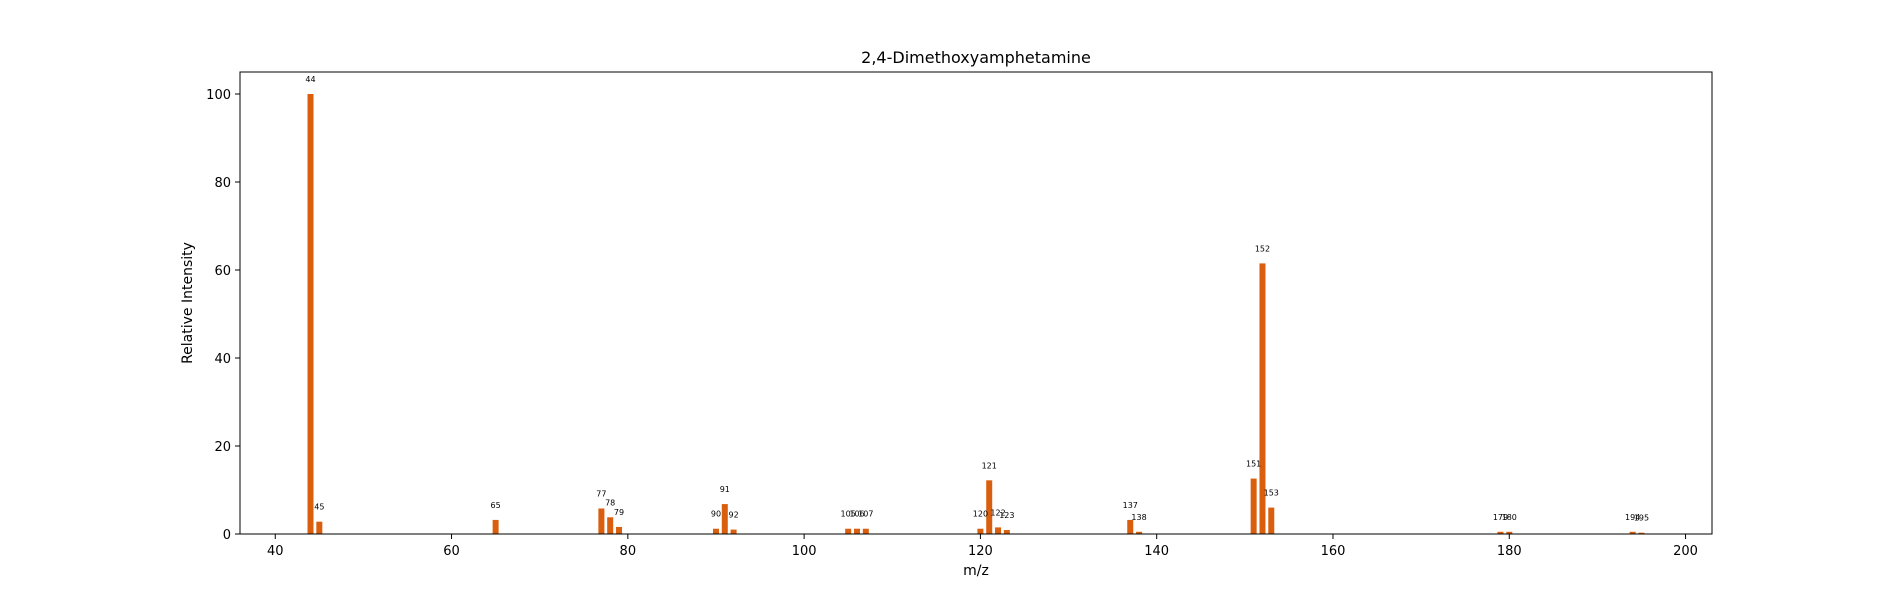  What do you see at coordinates (275, 551) in the screenshot?
I see `x-tick-label: 40` at bounding box center [275, 551].